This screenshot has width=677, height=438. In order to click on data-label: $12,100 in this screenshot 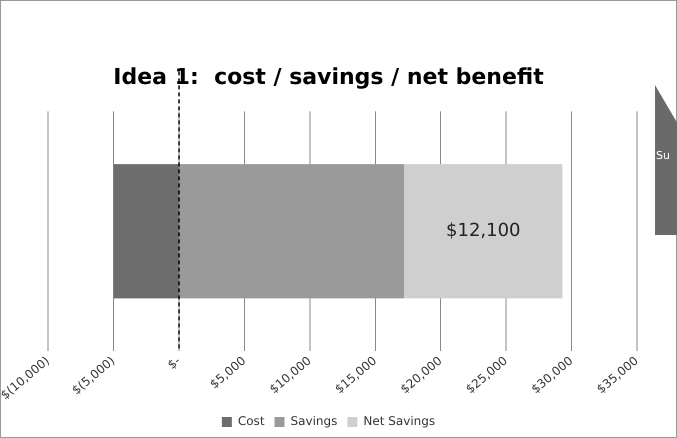, I will do `click(483, 230)`.